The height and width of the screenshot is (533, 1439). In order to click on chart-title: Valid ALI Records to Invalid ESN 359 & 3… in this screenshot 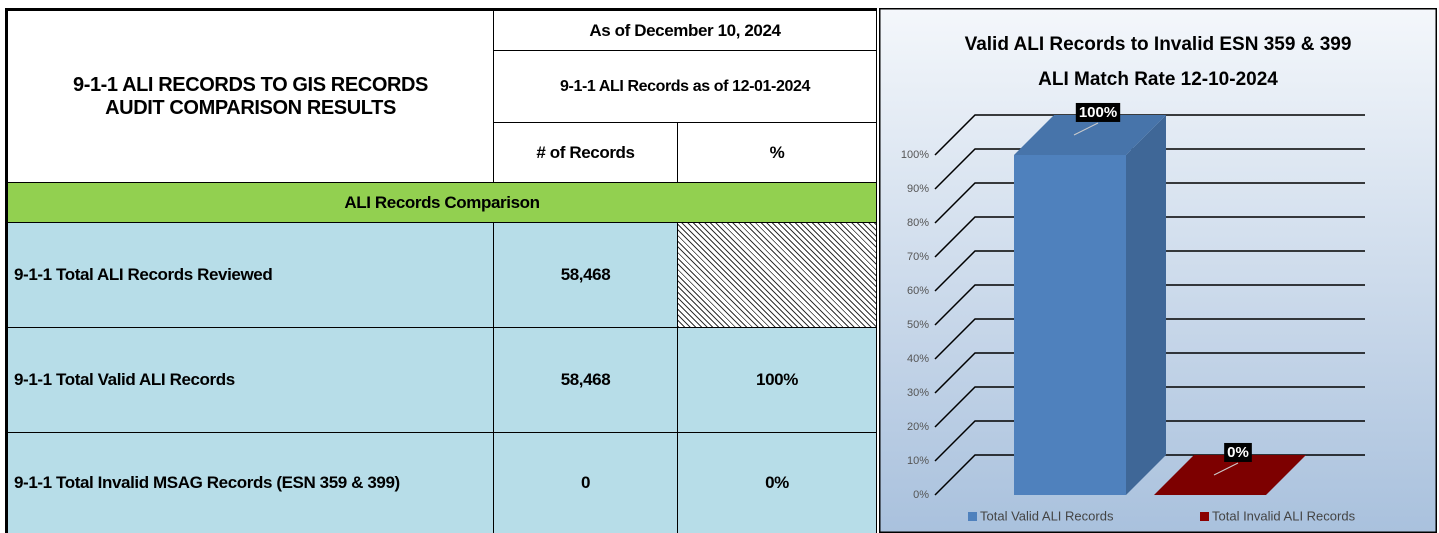, I will do `click(1158, 44)`.